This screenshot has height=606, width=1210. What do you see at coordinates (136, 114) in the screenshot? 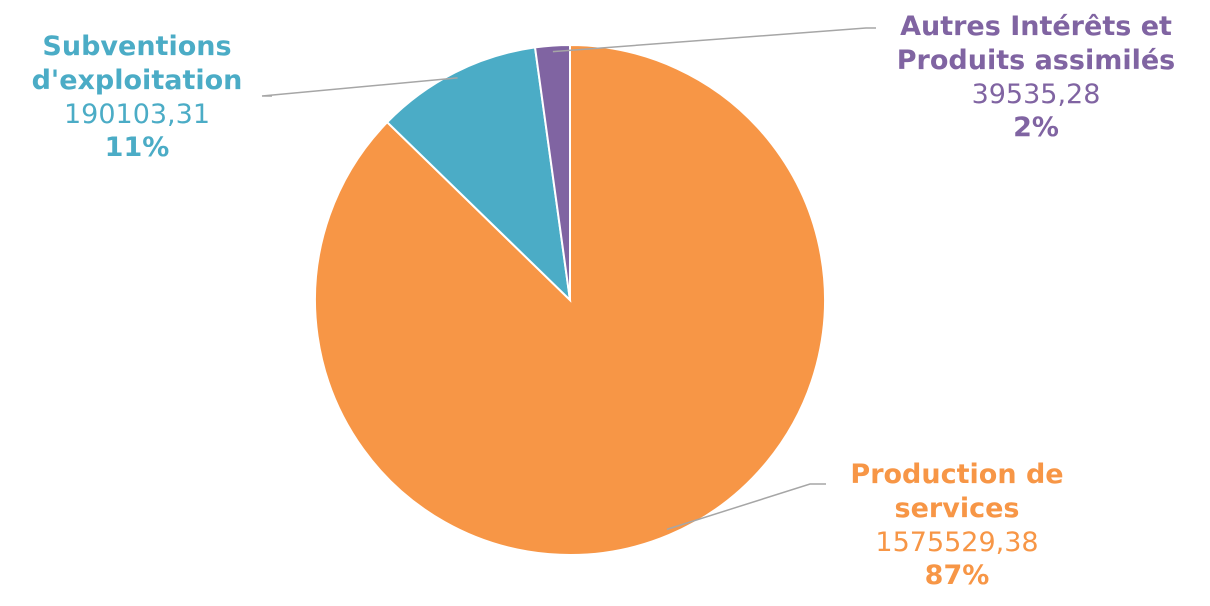
I see `slice-value: 190103,31` at bounding box center [136, 114].